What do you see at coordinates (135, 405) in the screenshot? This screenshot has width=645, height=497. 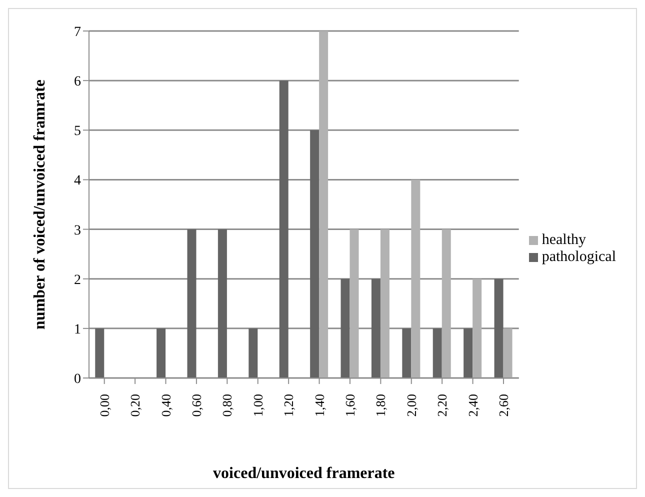 I see `x-tick-label: 0,20` at bounding box center [135, 405].